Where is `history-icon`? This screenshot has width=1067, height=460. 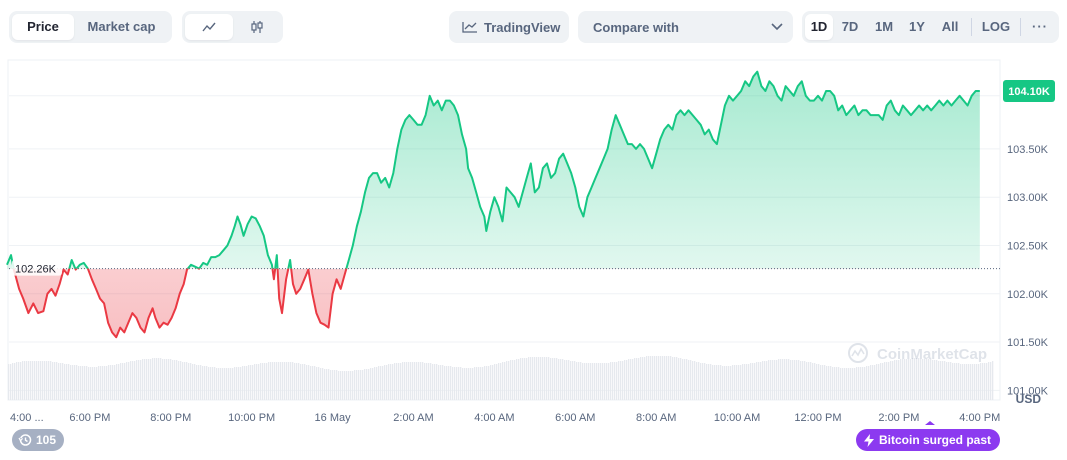 history-icon is located at coordinates (25, 440).